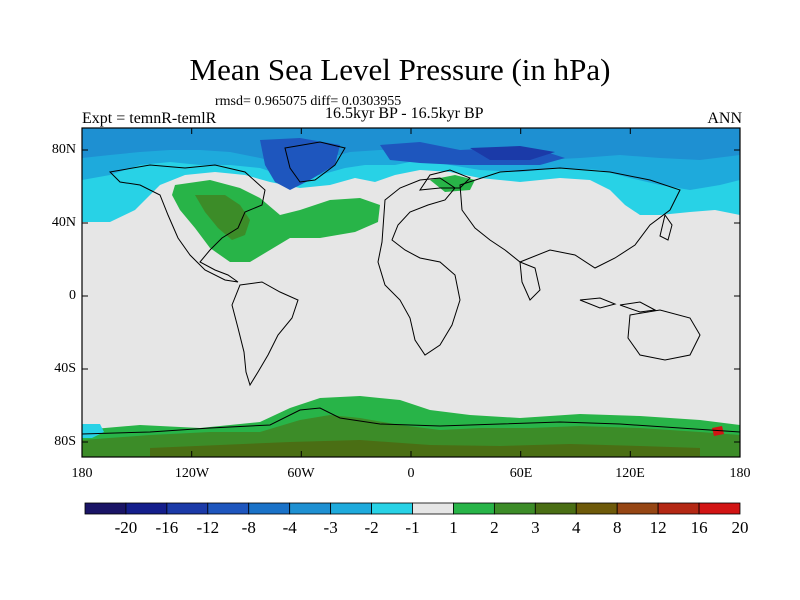  Describe the element at coordinates (740, 527) in the screenshot. I see `colorbar-label: 20` at that location.